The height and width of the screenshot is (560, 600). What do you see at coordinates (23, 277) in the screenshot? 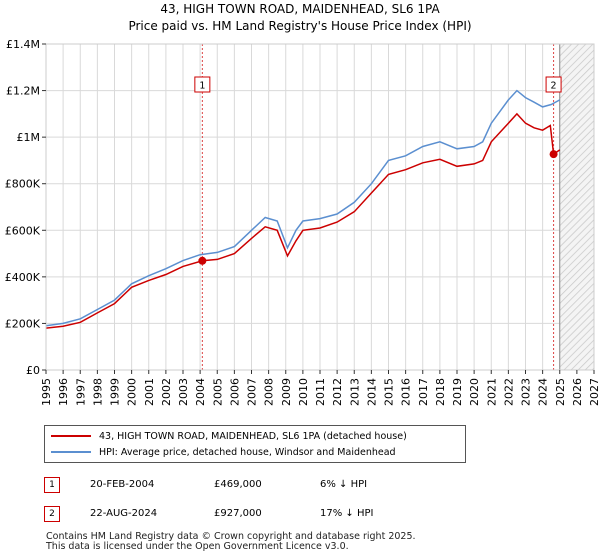
I see `y-tick-label: £400K` at bounding box center [23, 277].